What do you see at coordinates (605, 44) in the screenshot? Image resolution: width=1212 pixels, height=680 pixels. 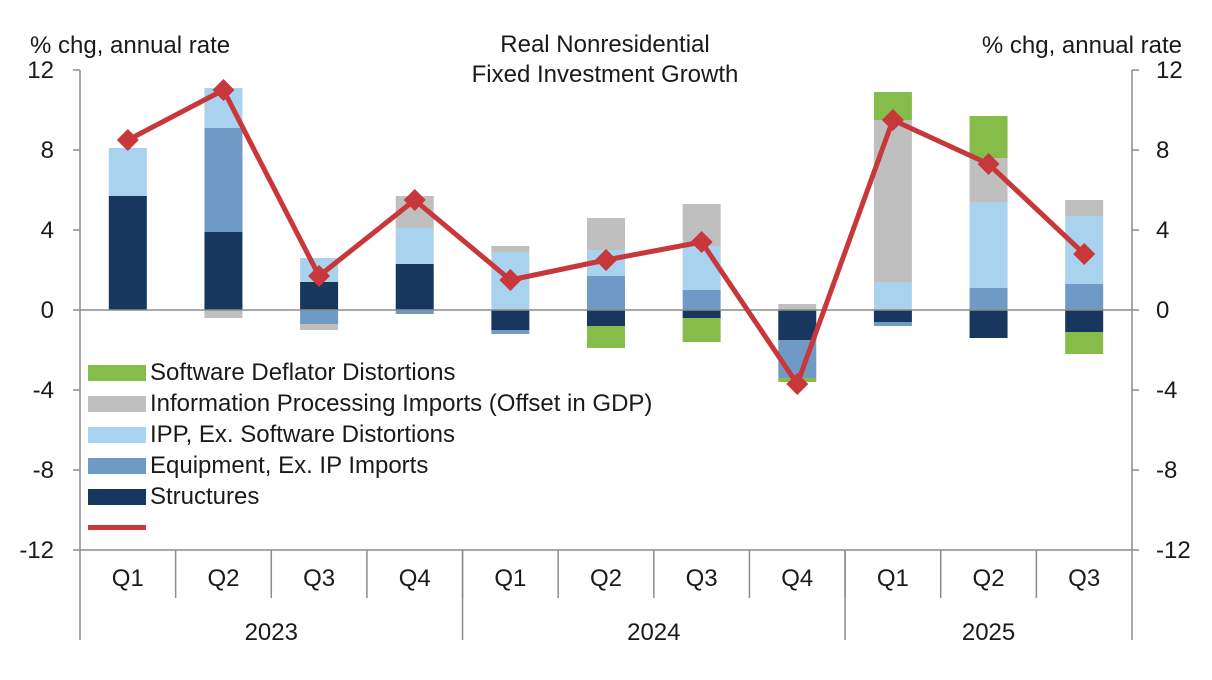 I see `chart-title-line1: Real Nonresidential` at bounding box center [605, 44].